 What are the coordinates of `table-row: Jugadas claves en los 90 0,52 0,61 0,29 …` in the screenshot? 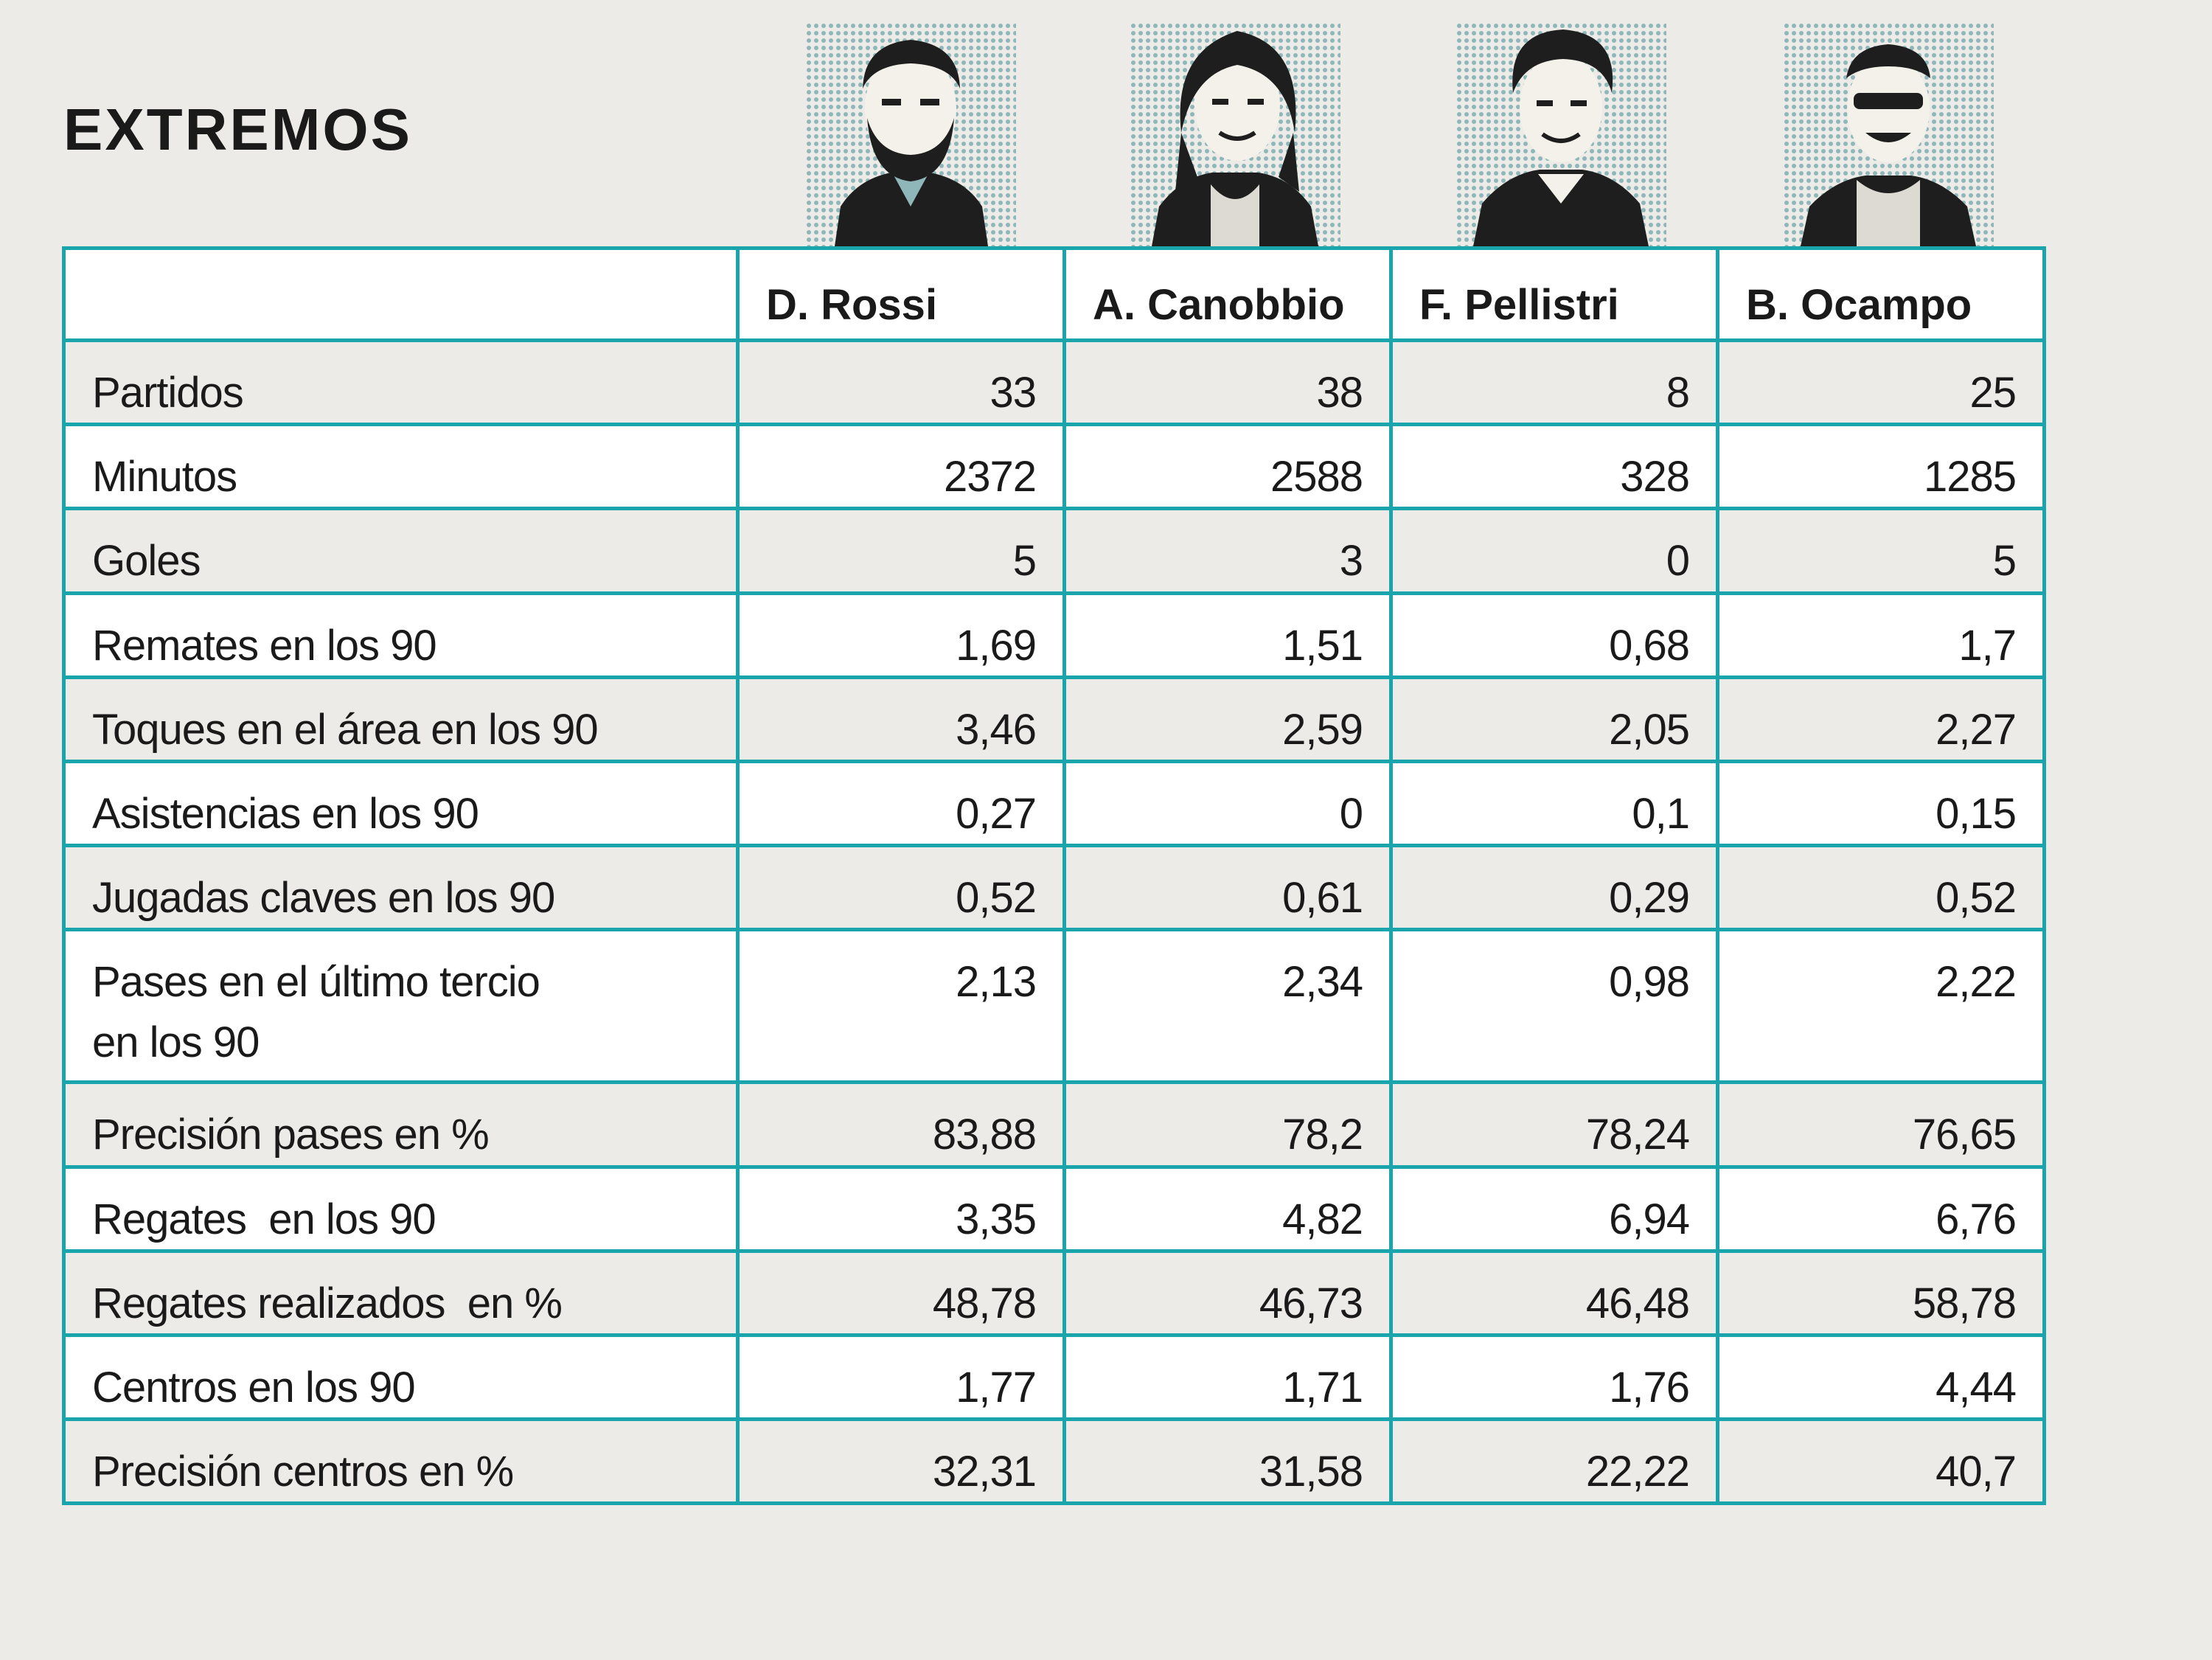 It's located at (1054, 888).